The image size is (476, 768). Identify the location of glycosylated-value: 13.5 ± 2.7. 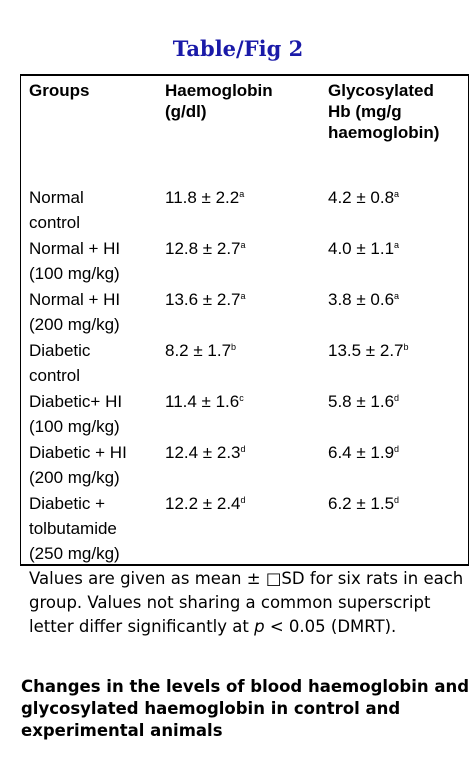
(366, 350).